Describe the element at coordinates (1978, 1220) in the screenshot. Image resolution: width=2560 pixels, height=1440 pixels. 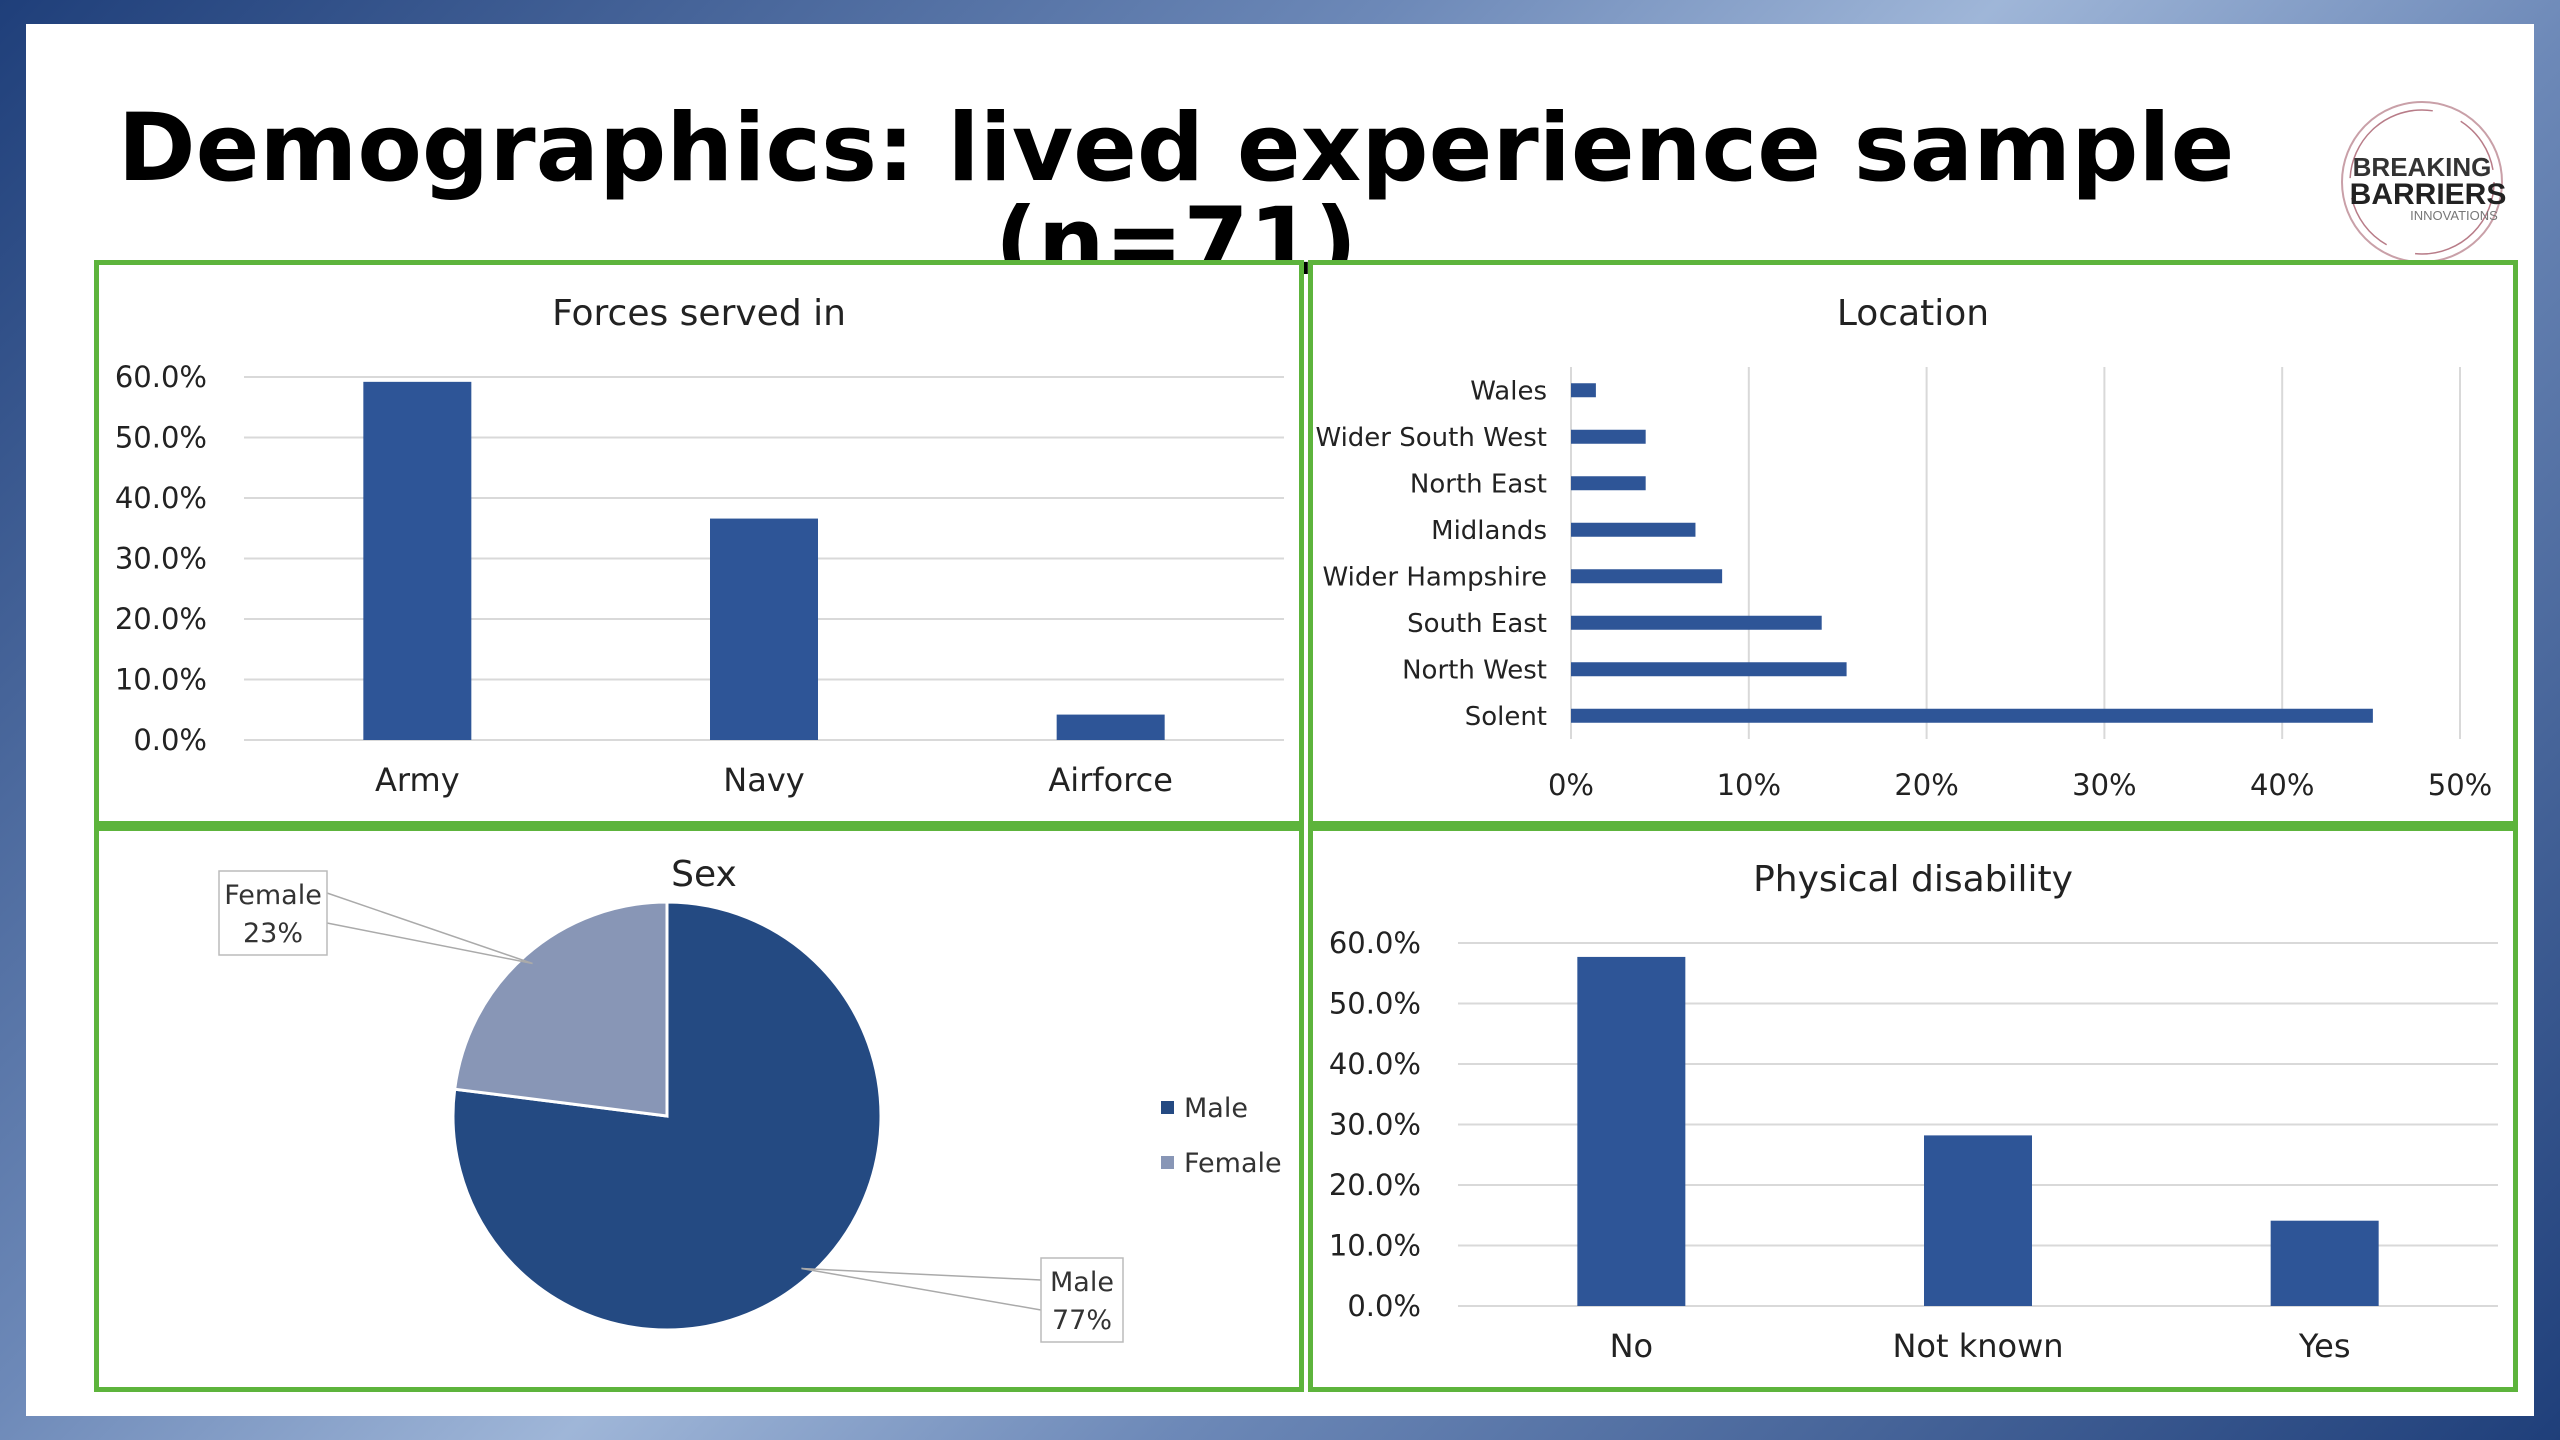
I see `bar-not-known` at that location.